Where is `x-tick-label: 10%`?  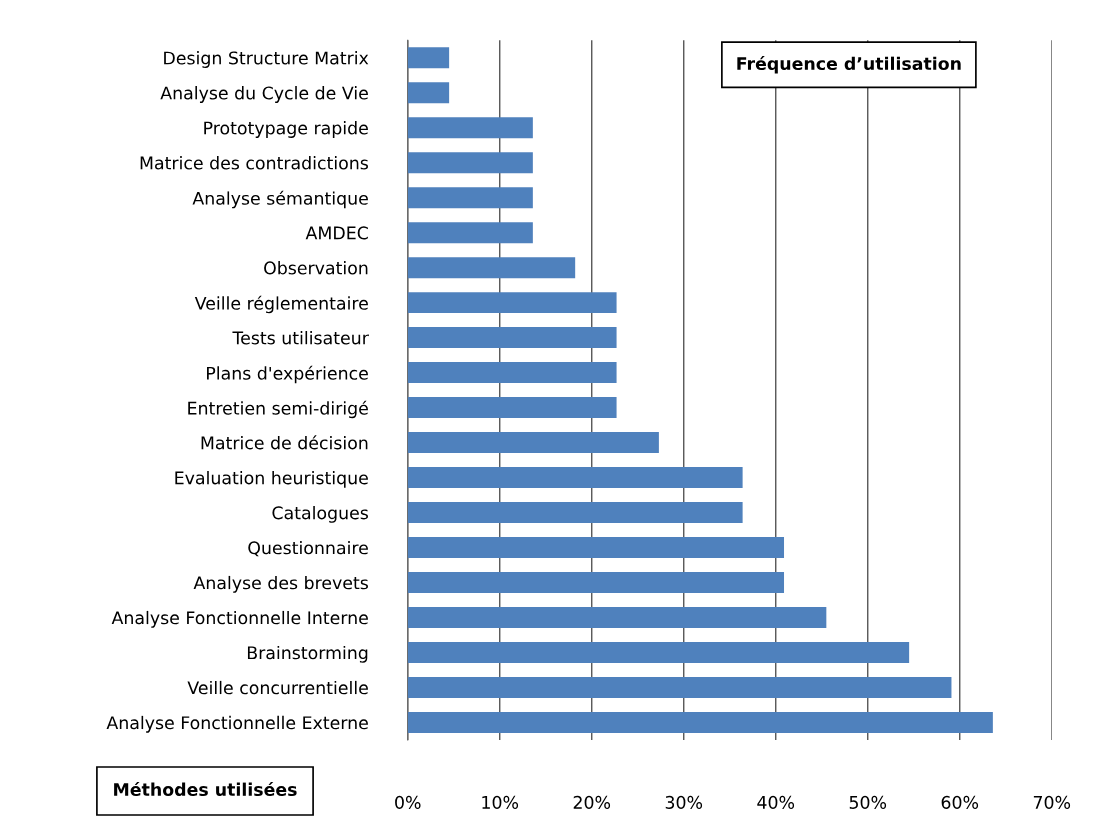 x-tick-label: 10% is located at coordinates (500, 802).